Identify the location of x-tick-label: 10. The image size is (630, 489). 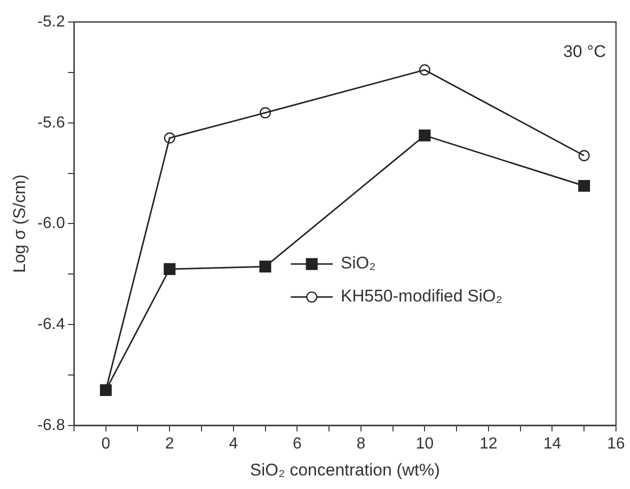
(425, 443).